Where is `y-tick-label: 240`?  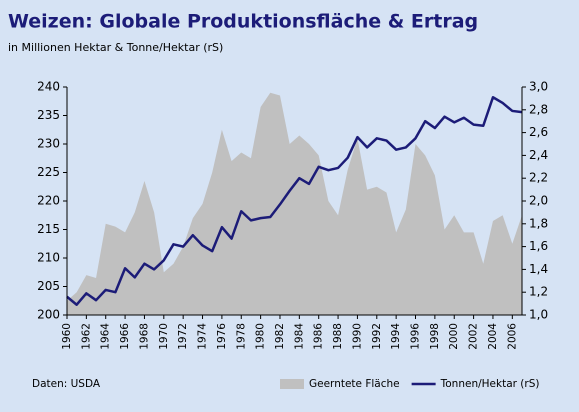
y-tick-label: 240 is located at coordinates (48, 87).